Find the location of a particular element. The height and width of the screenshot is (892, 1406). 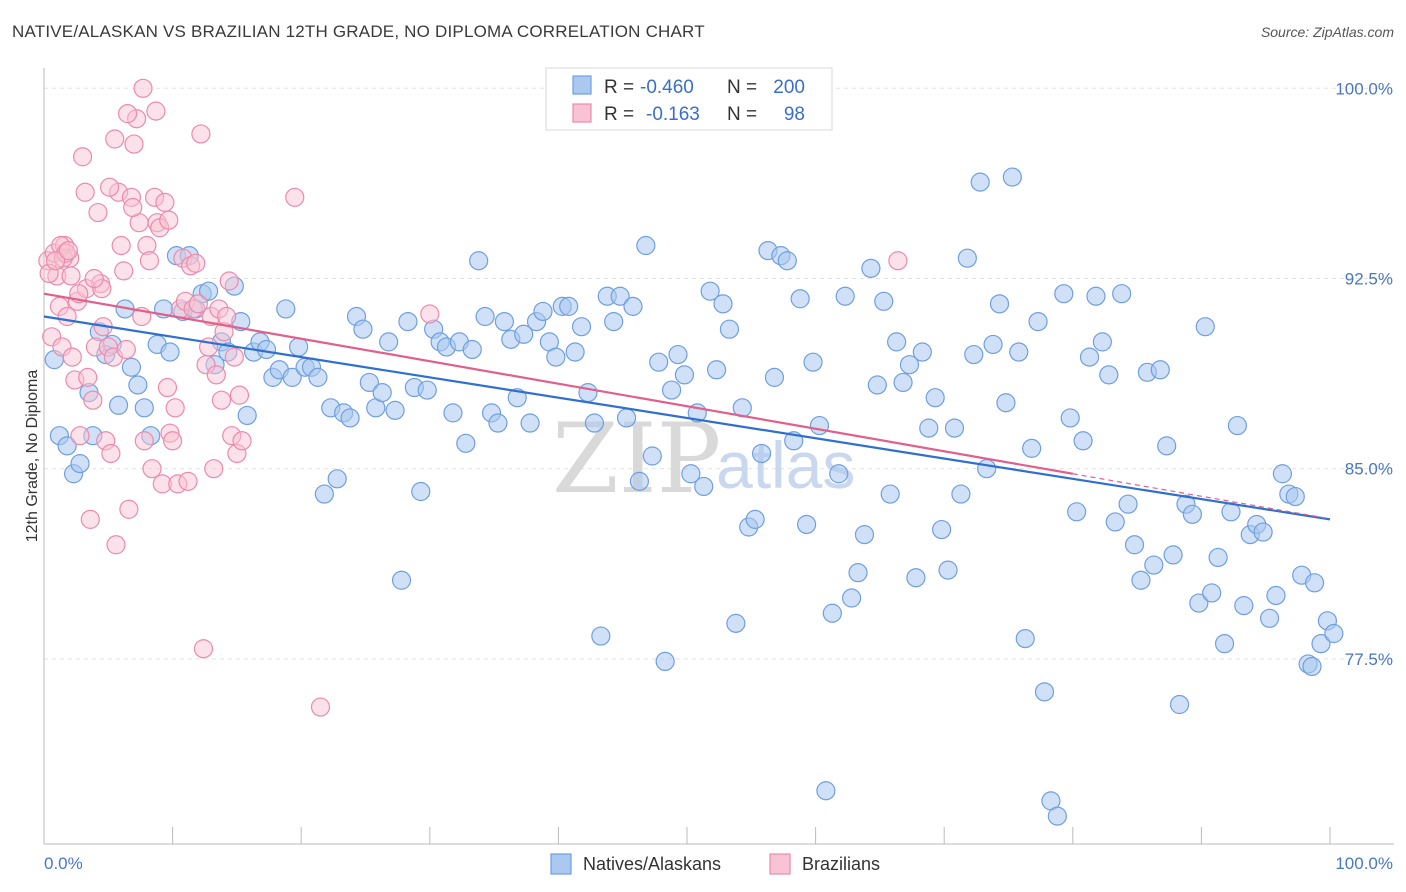

bottom-legend-label-brazilians: Brazilians is located at coordinates (841, 864).